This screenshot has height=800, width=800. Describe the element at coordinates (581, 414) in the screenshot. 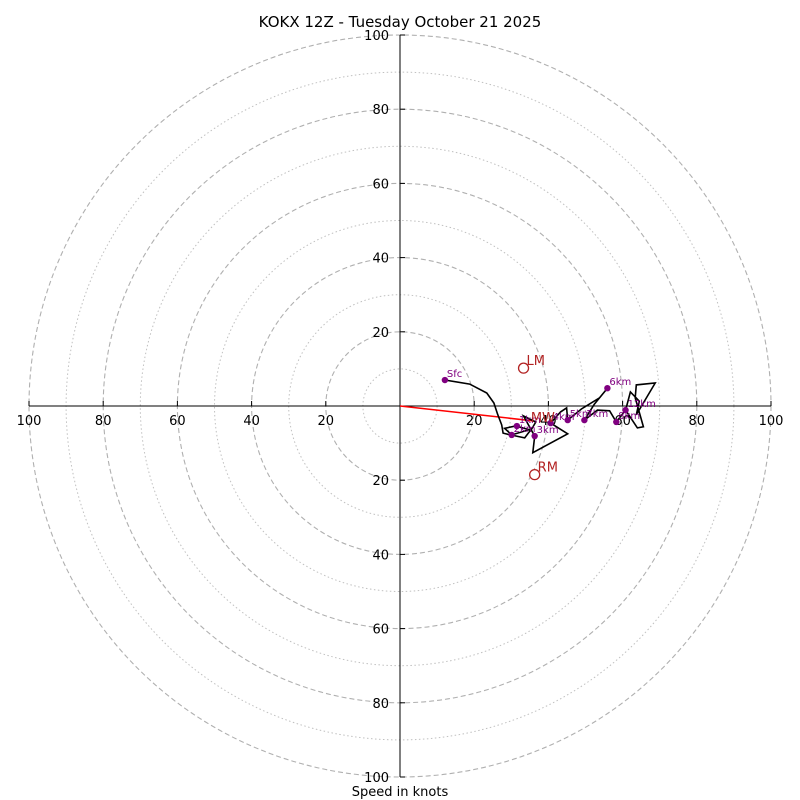

I see `height-label: 5km` at that location.